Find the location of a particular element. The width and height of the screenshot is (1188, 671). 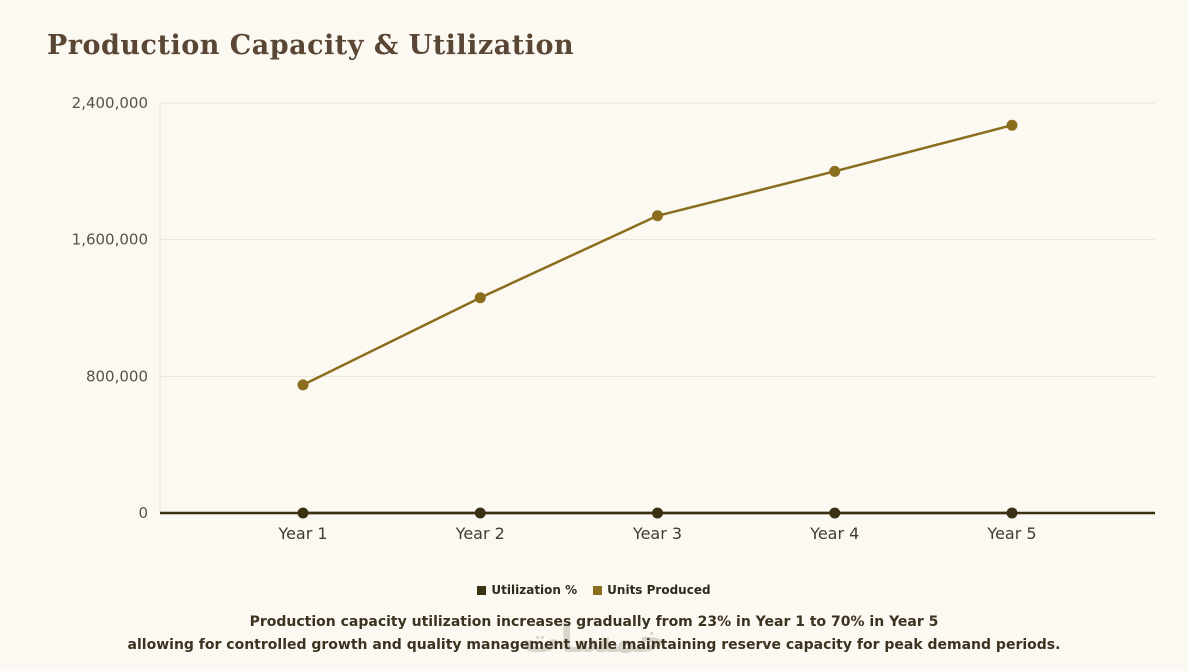

legend-label-utilization: Utilization % is located at coordinates (534, 590).